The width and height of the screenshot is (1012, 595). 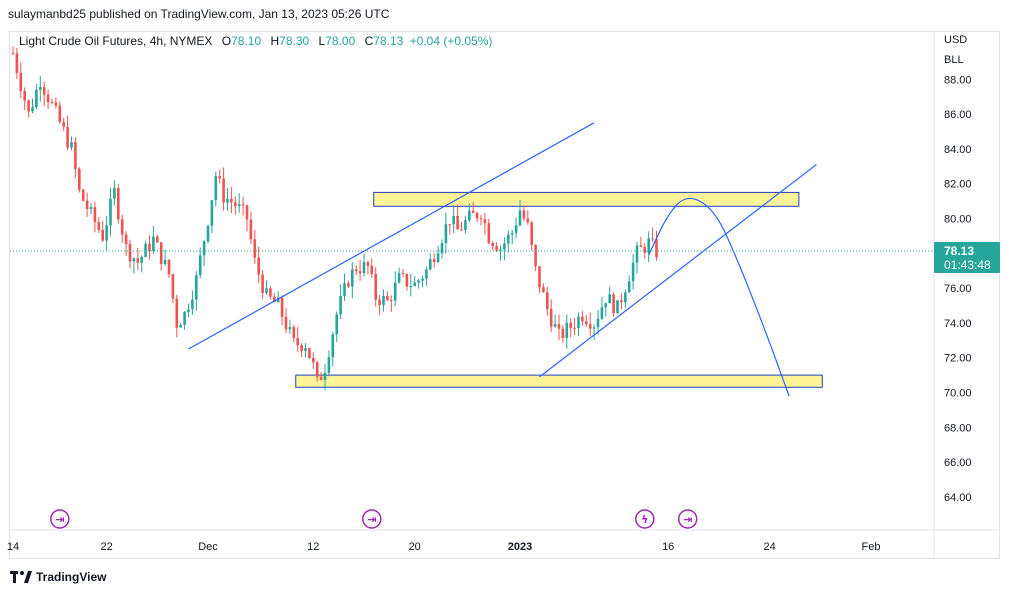 I want to click on y-tick-label: 70.00, so click(x=958, y=394).